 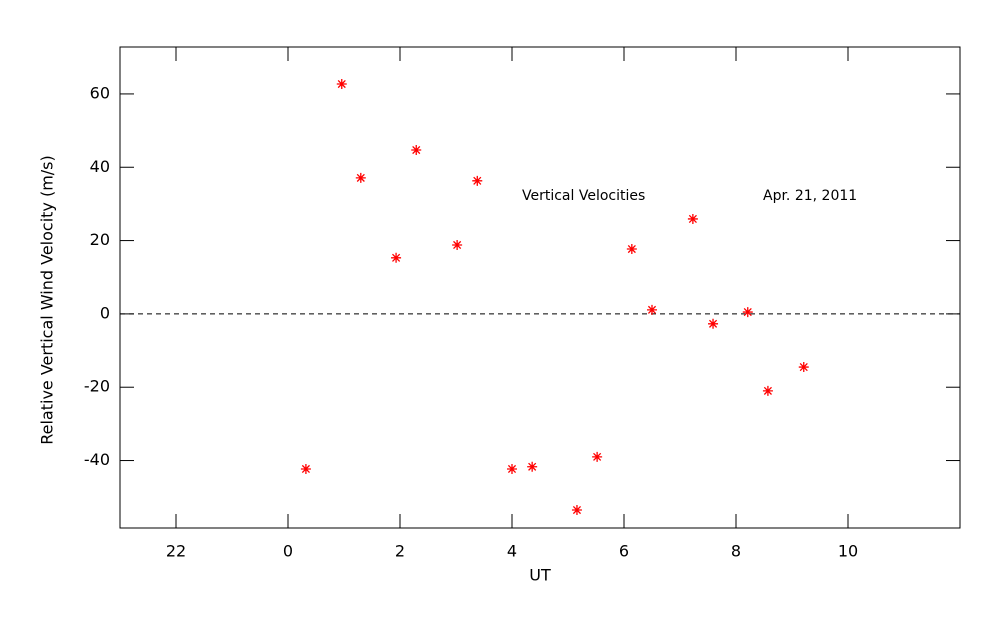 I want to click on y-tick-label: 40, so click(x=100, y=166).